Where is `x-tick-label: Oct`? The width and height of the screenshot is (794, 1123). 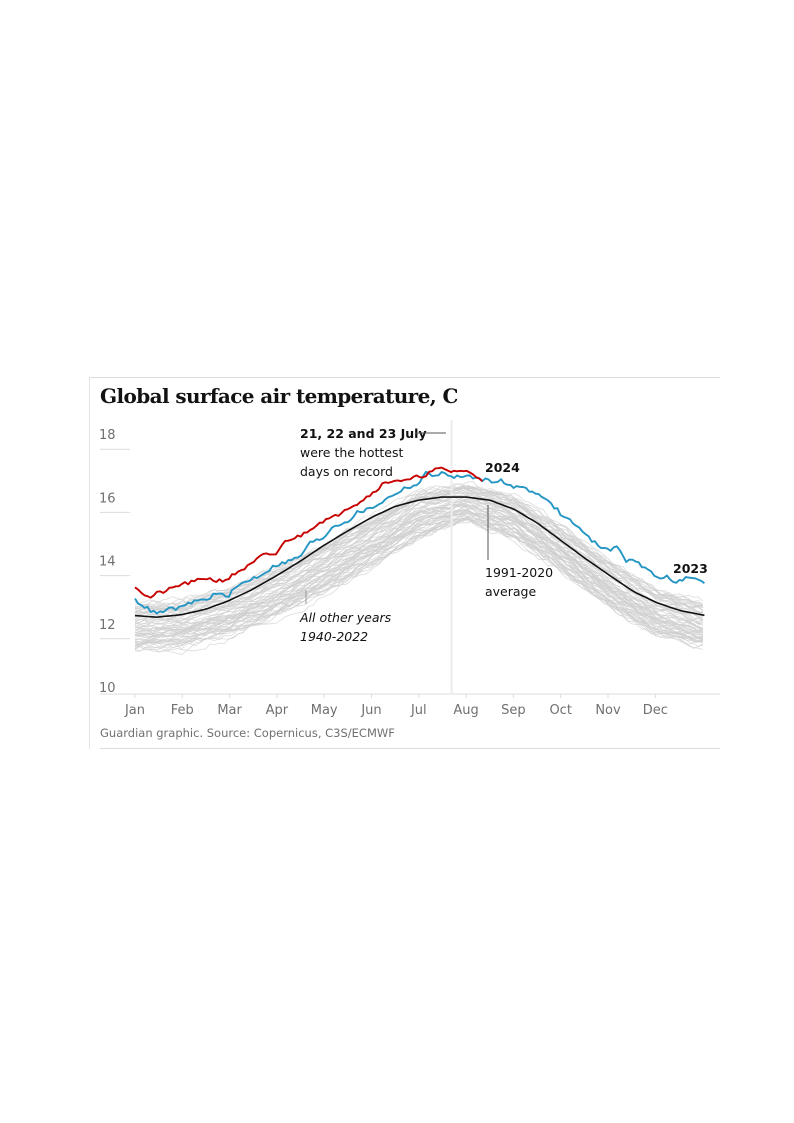 x-tick-label: Oct is located at coordinates (560, 710).